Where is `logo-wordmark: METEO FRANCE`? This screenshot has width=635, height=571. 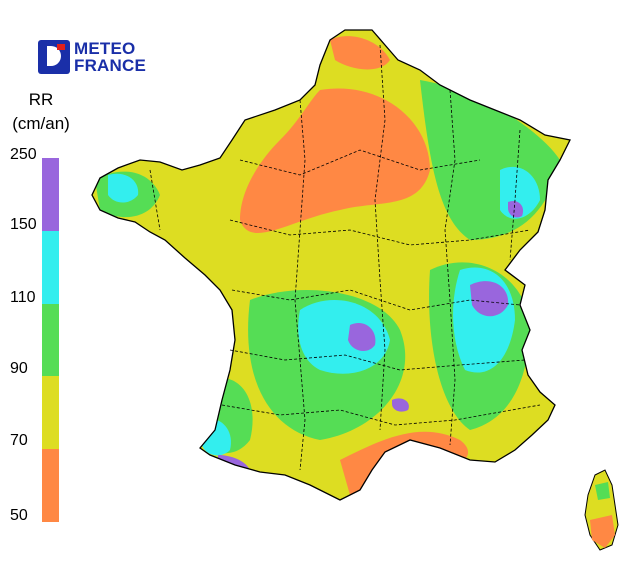
logo-wordmark: METEO FRANCE is located at coordinates (110, 57).